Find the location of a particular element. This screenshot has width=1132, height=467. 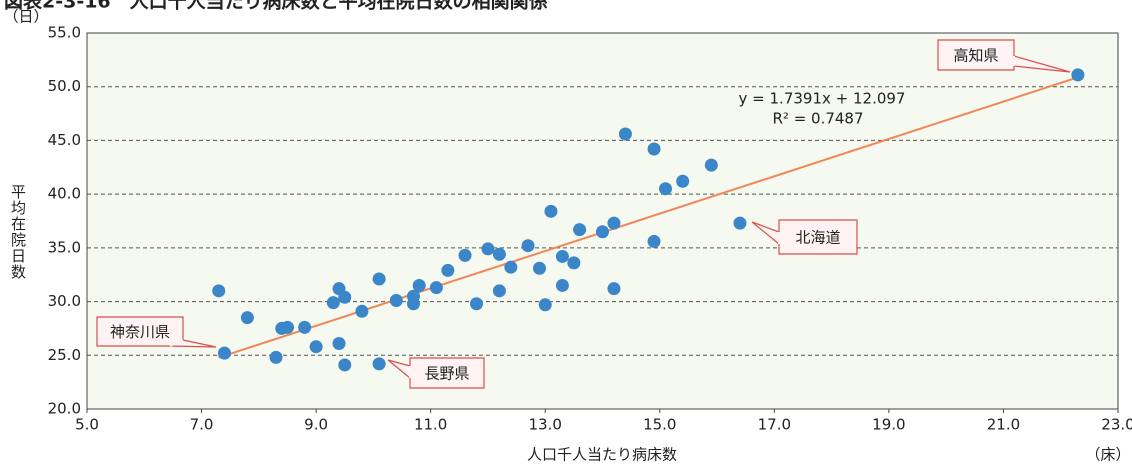

x-unit: （床） is located at coordinates (1107, 455).